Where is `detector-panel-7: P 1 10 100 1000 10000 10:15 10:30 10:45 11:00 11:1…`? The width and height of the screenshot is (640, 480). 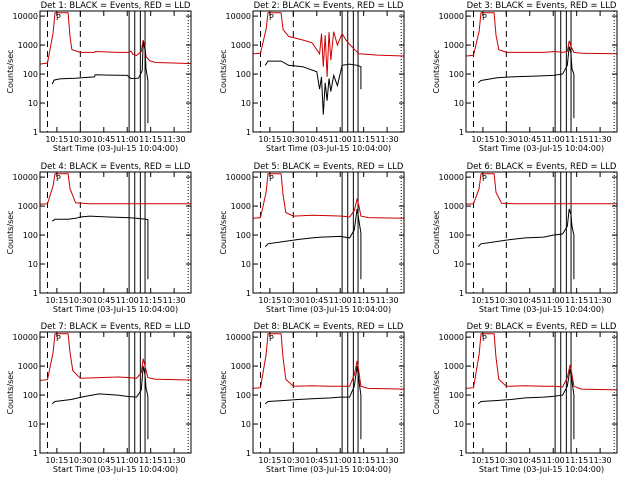 detector-panel-7: P 1 10 100 1000 10000 10:15 10:30 10:45 11:00 11:1… is located at coordinates (99, 398).